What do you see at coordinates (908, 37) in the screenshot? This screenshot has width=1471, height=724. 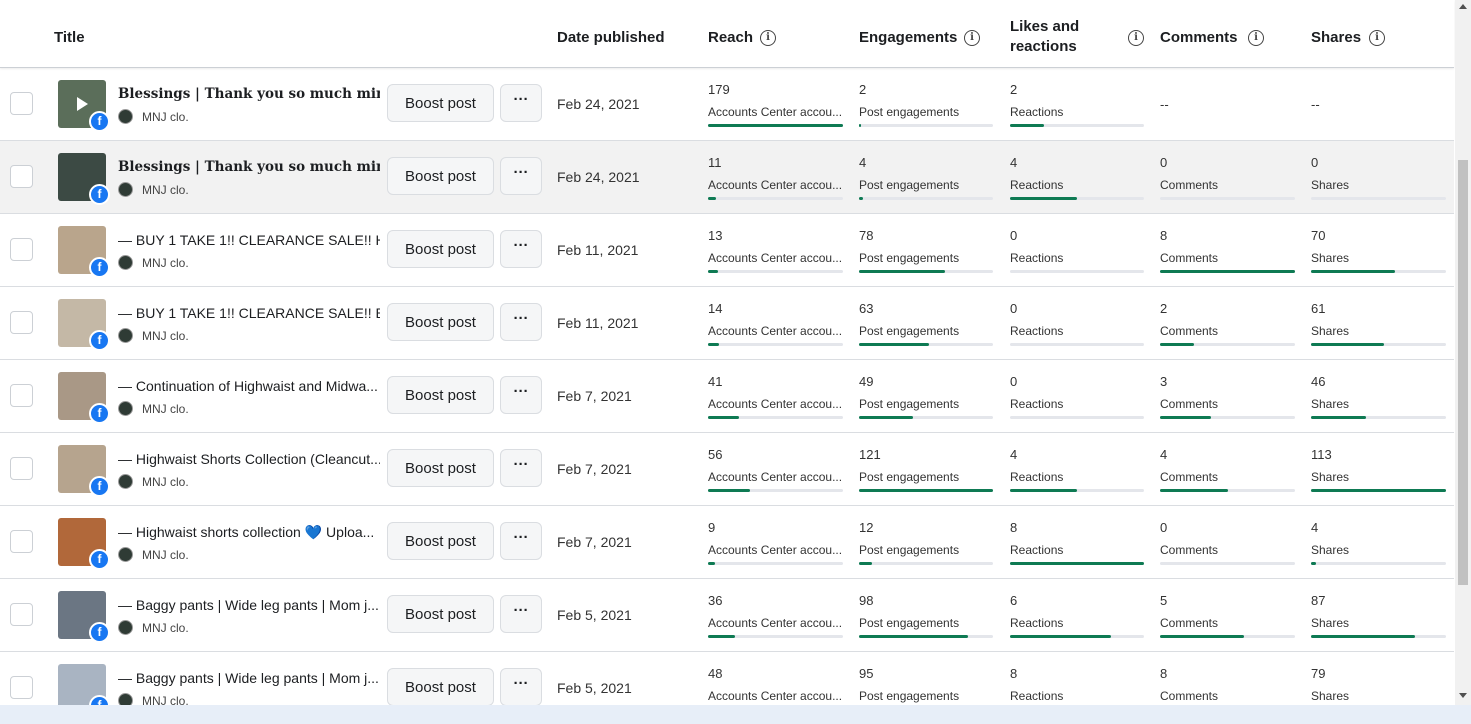 I see `column-header: Engagements` at bounding box center [908, 37].